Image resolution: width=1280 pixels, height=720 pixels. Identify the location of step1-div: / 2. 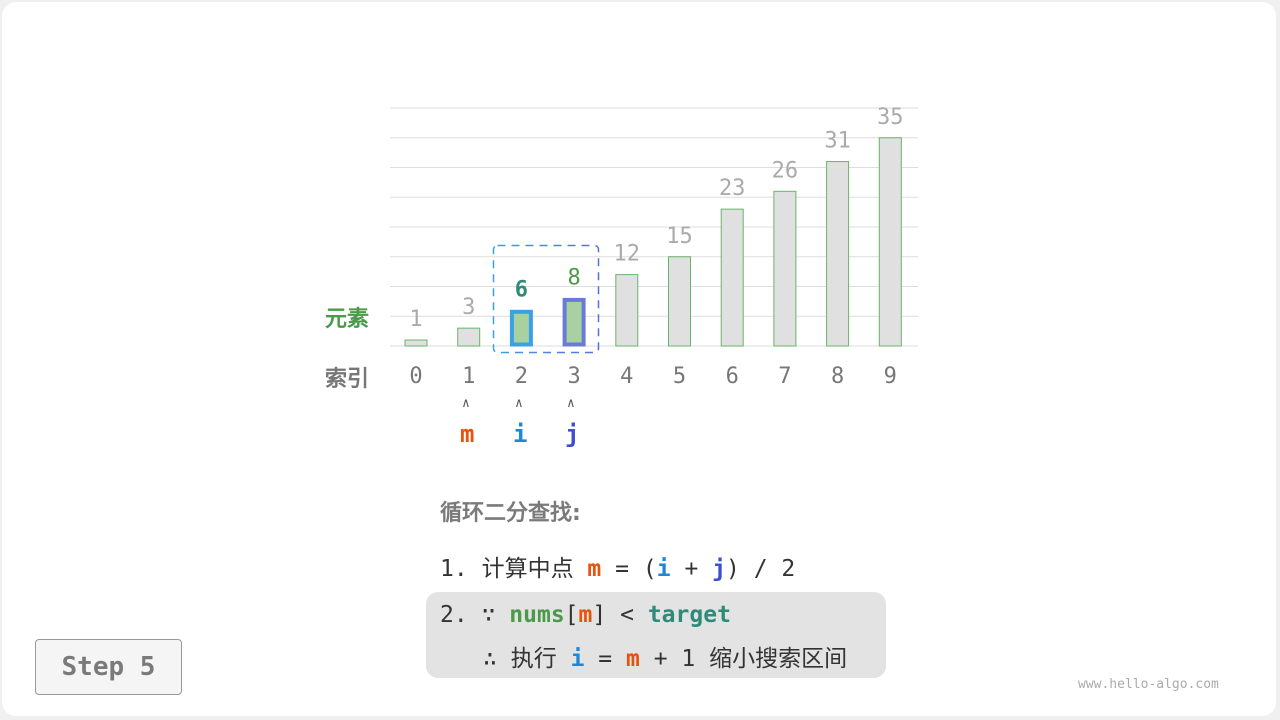
(774, 569).